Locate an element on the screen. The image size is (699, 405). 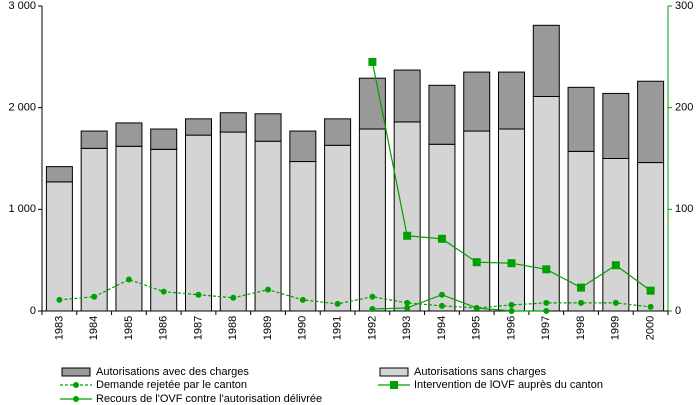
y2-tick-label: 0 is located at coordinates (678, 311).